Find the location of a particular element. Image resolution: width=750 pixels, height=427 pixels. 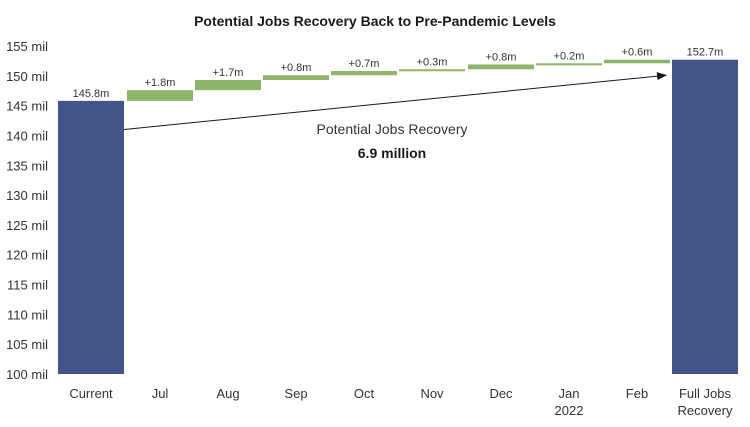

y-tick-label: 105 mil is located at coordinates (27, 344).